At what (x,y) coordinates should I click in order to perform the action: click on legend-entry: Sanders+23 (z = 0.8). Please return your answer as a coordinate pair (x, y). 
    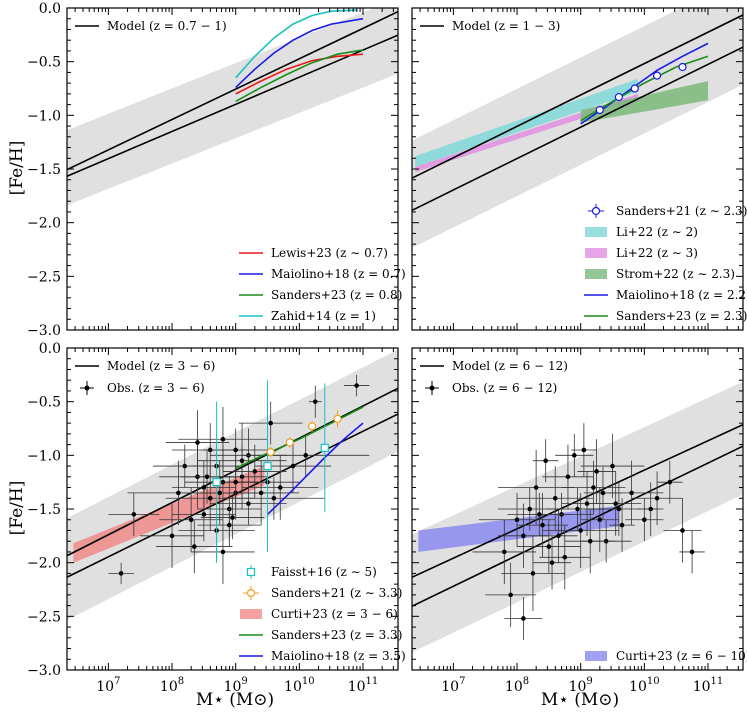
    Looking at the image, I should click on (320, 295).